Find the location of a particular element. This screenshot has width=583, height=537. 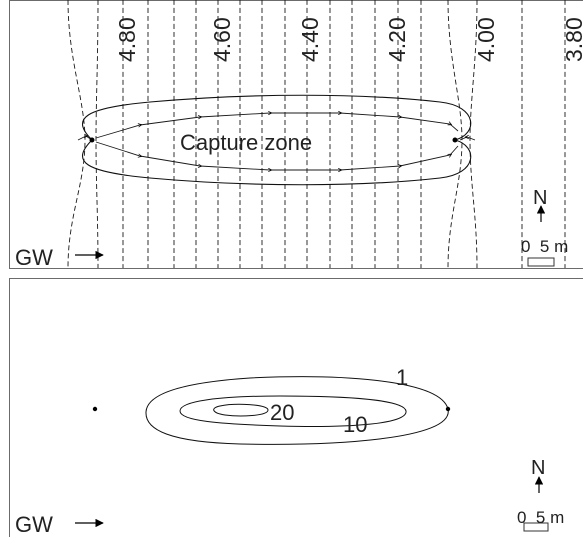

head-label: 4.40 is located at coordinates (310, 39).